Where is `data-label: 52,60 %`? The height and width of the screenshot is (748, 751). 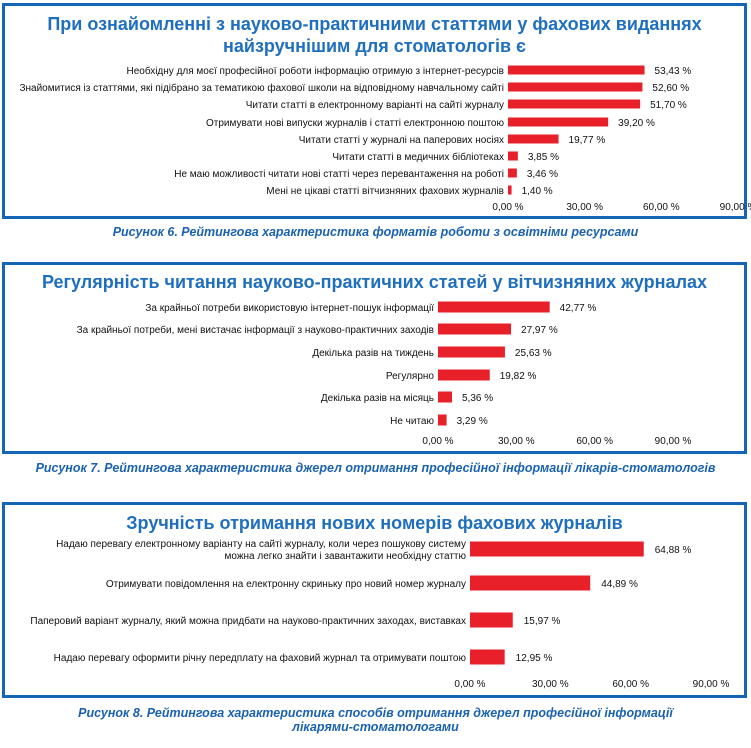 data-label: 52,60 % is located at coordinates (670, 88).